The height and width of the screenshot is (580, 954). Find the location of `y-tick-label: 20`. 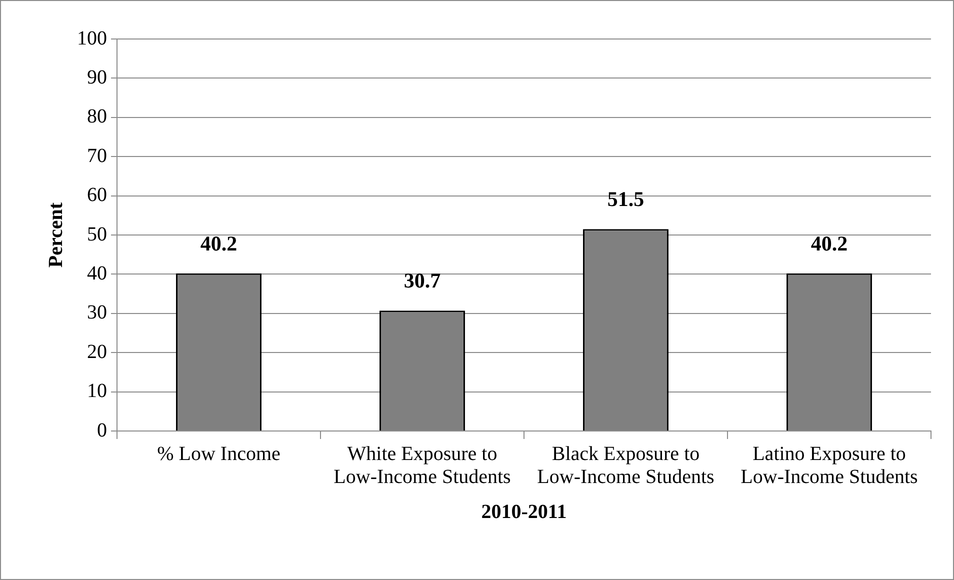

y-tick-label: 20 is located at coordinates (97, 351).